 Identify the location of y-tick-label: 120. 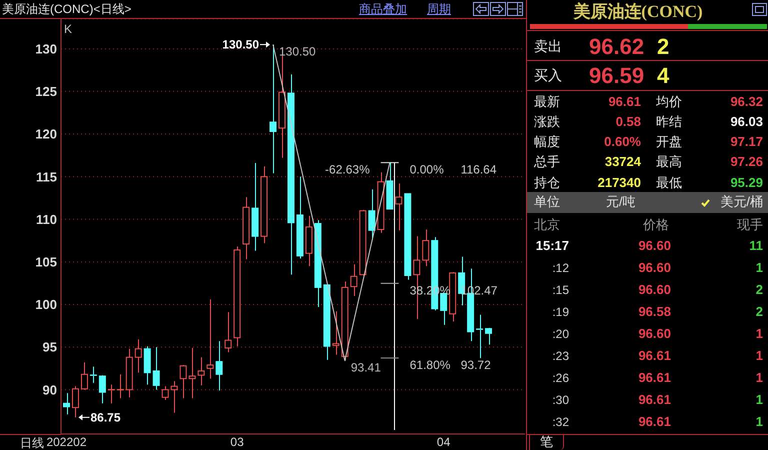
(46, 134).